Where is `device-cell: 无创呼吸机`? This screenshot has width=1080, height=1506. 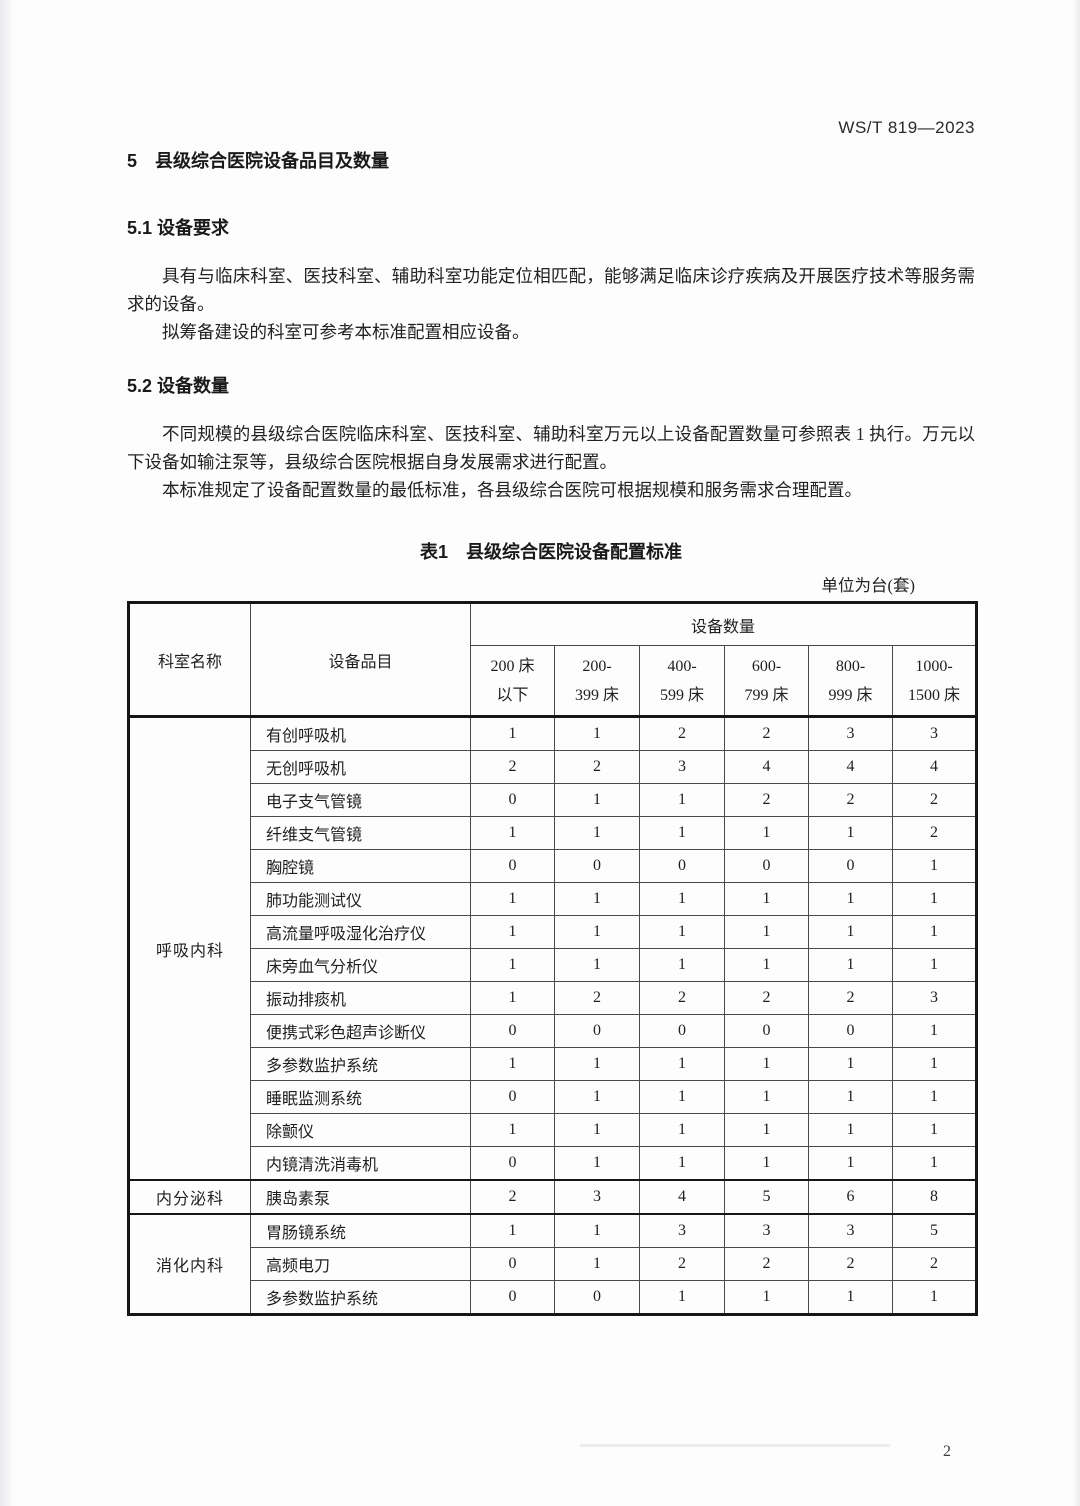
device-cell: 无创呼吸机 is located at coordinates (360, 767).